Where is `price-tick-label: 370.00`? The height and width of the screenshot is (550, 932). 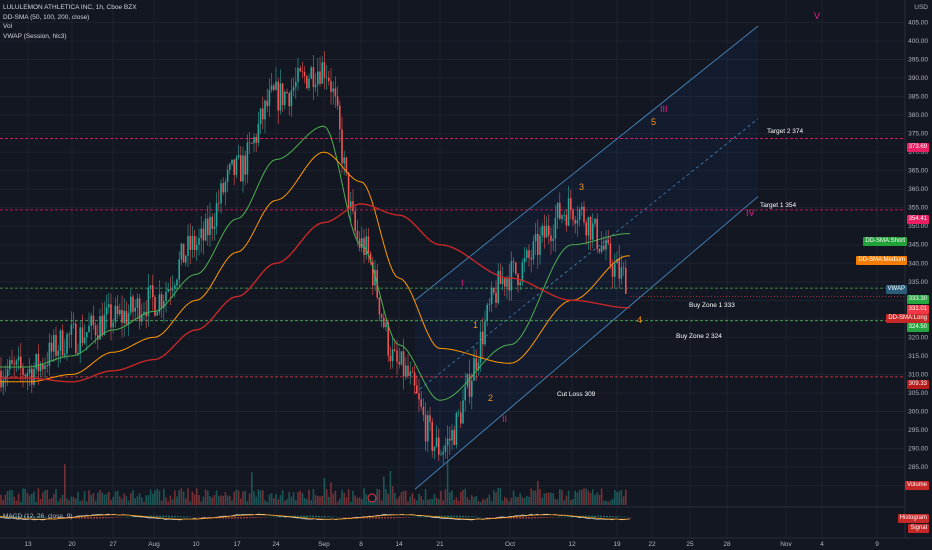
price-tick-label: 370.00 is located at coordinates (918, 152).